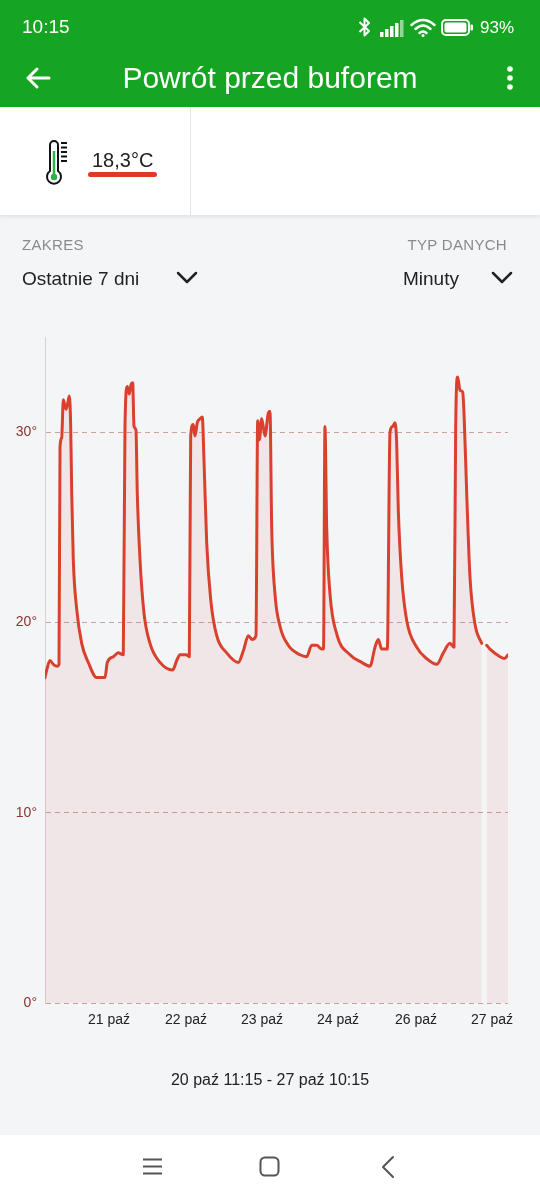 The width and height of the screenshot is (540, 1200). I want to click on y-tick-label: 0°, so click(30, 1001).